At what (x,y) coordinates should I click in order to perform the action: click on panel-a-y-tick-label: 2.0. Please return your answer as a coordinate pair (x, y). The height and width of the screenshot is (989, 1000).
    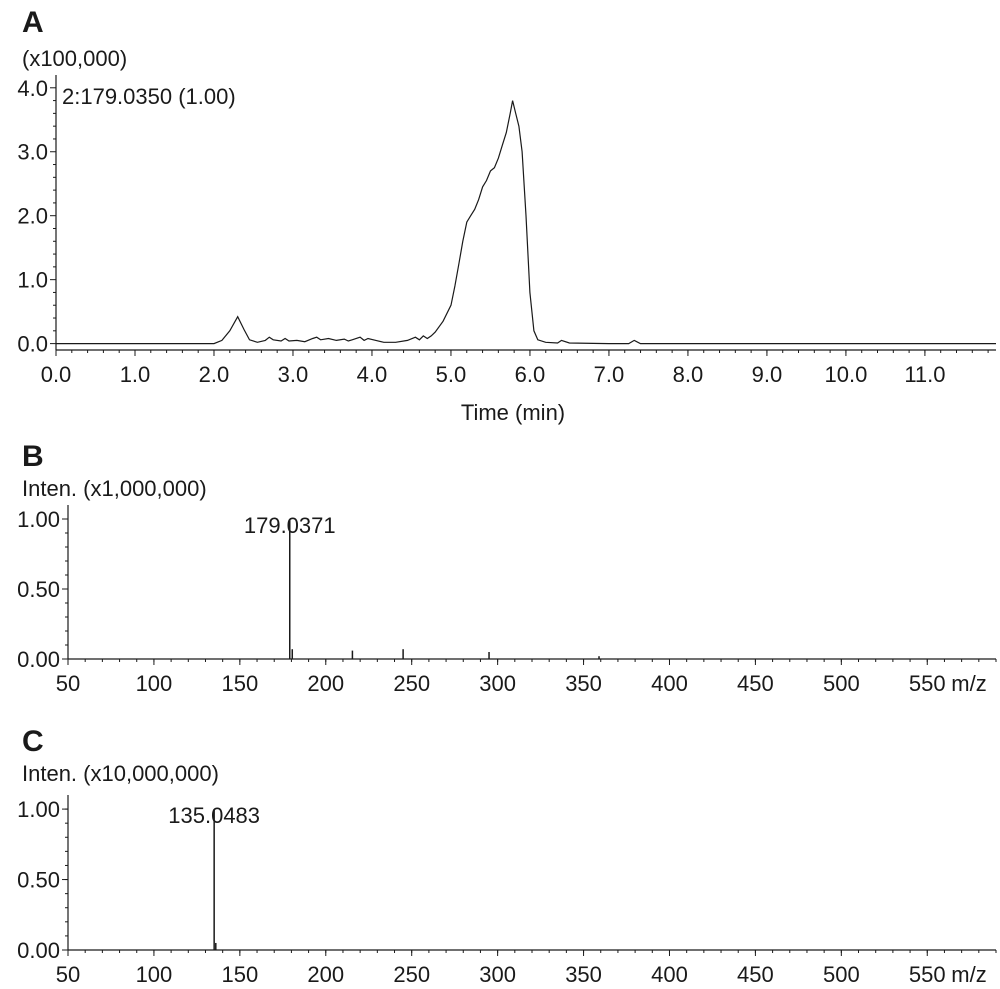
    Looking at the image, I should click on (32, 216).